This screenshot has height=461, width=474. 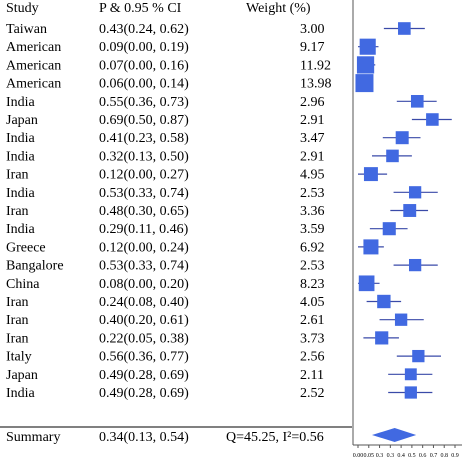 What do you see at coordinates (144, 338) in the screenshot?
I see `estimate-text: 0.22(0.05, 0.38)` at bounding box center [144, 338].